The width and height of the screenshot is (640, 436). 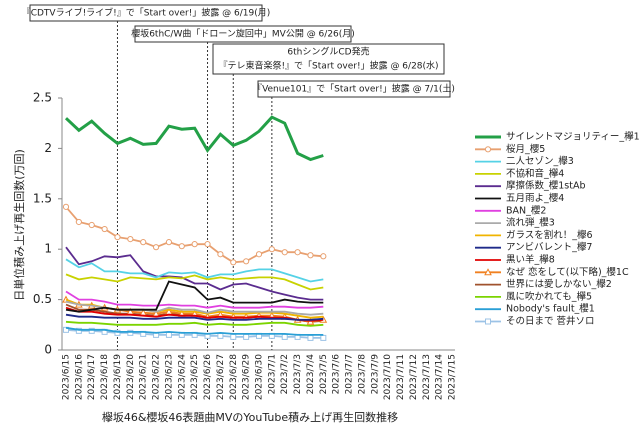 What do you see at coordinates (144, 377) in the screenshot?
I see `x-tick-label: 2023/6/21` at bounding box center [144, 377].